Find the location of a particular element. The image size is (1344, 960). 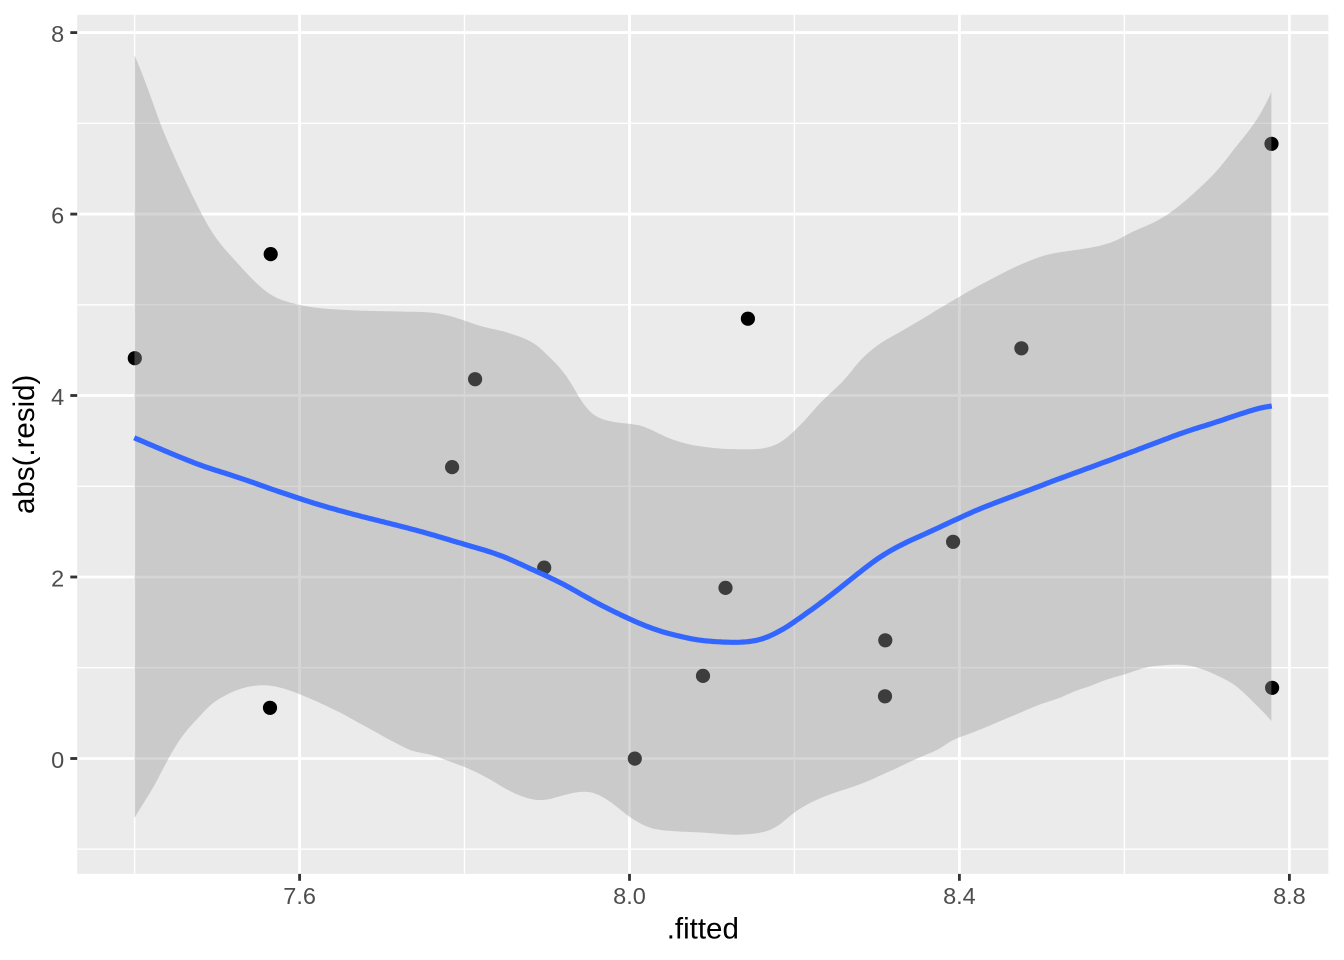

svg-text: 8 is located at coordinates (57, 34).